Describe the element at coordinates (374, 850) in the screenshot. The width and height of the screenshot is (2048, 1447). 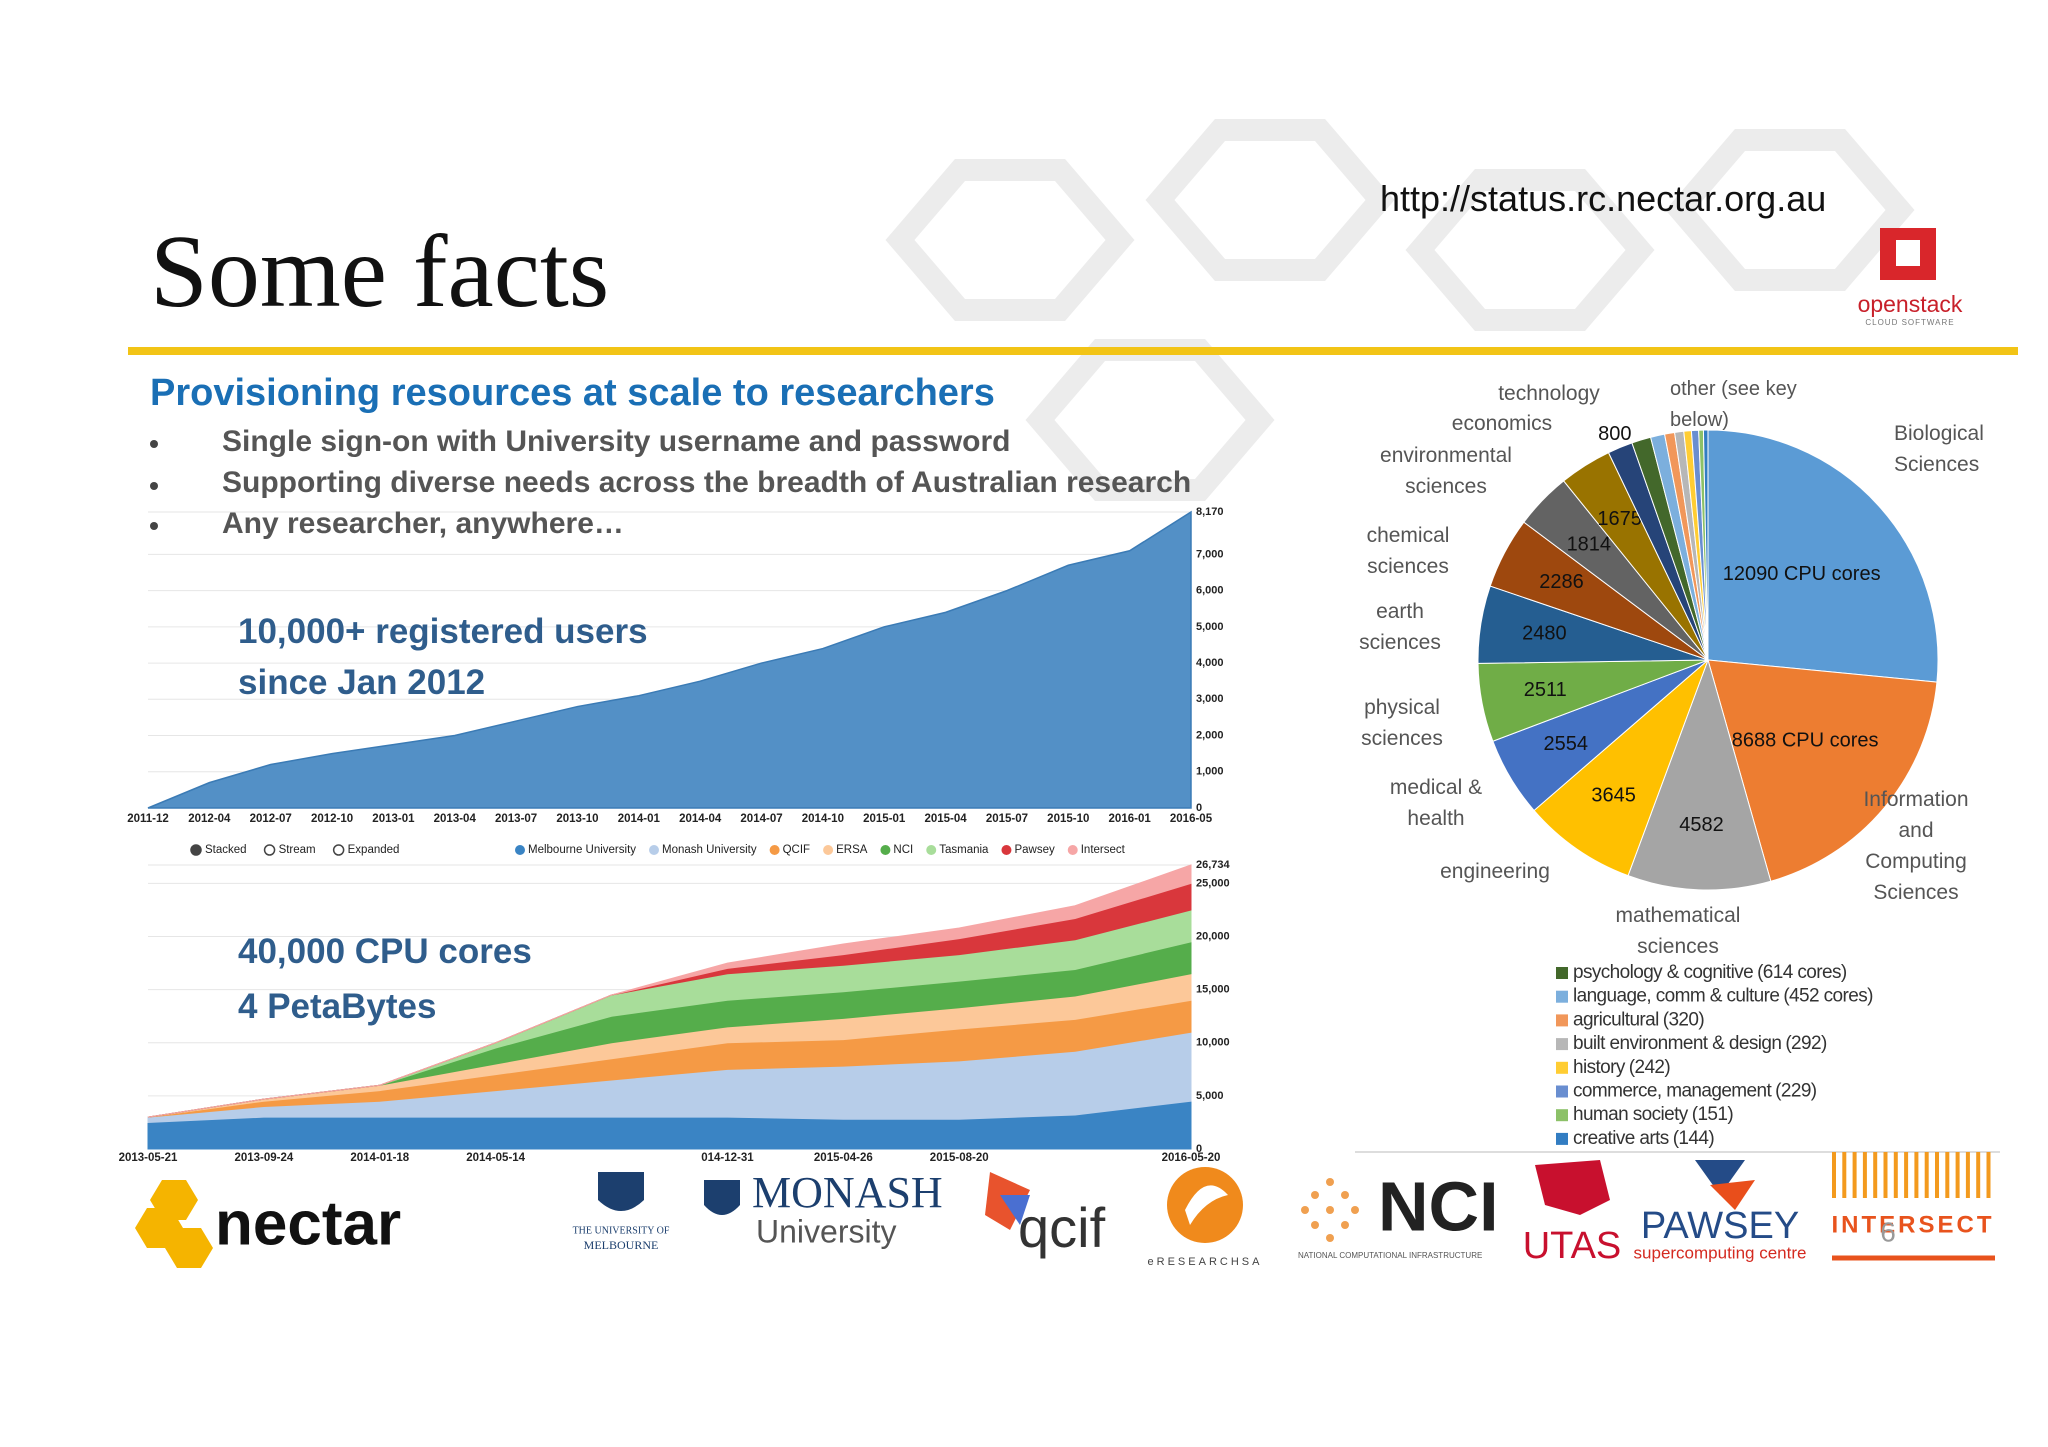
I see `mode-label: Expanded` at that location.